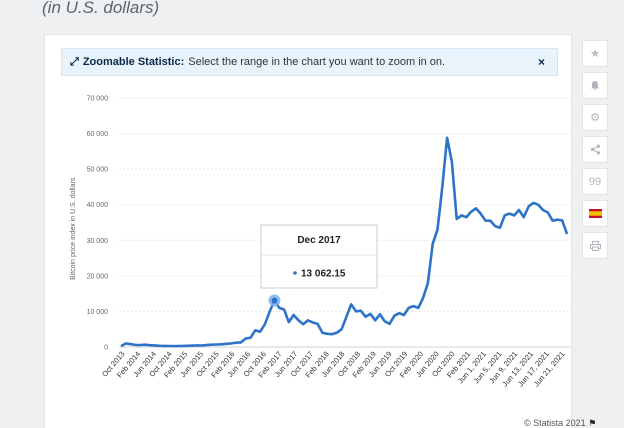 Image resolution: width=624 pixels, height=428 pixels. I want to click on spain-flag-shape, so click(595, 213).